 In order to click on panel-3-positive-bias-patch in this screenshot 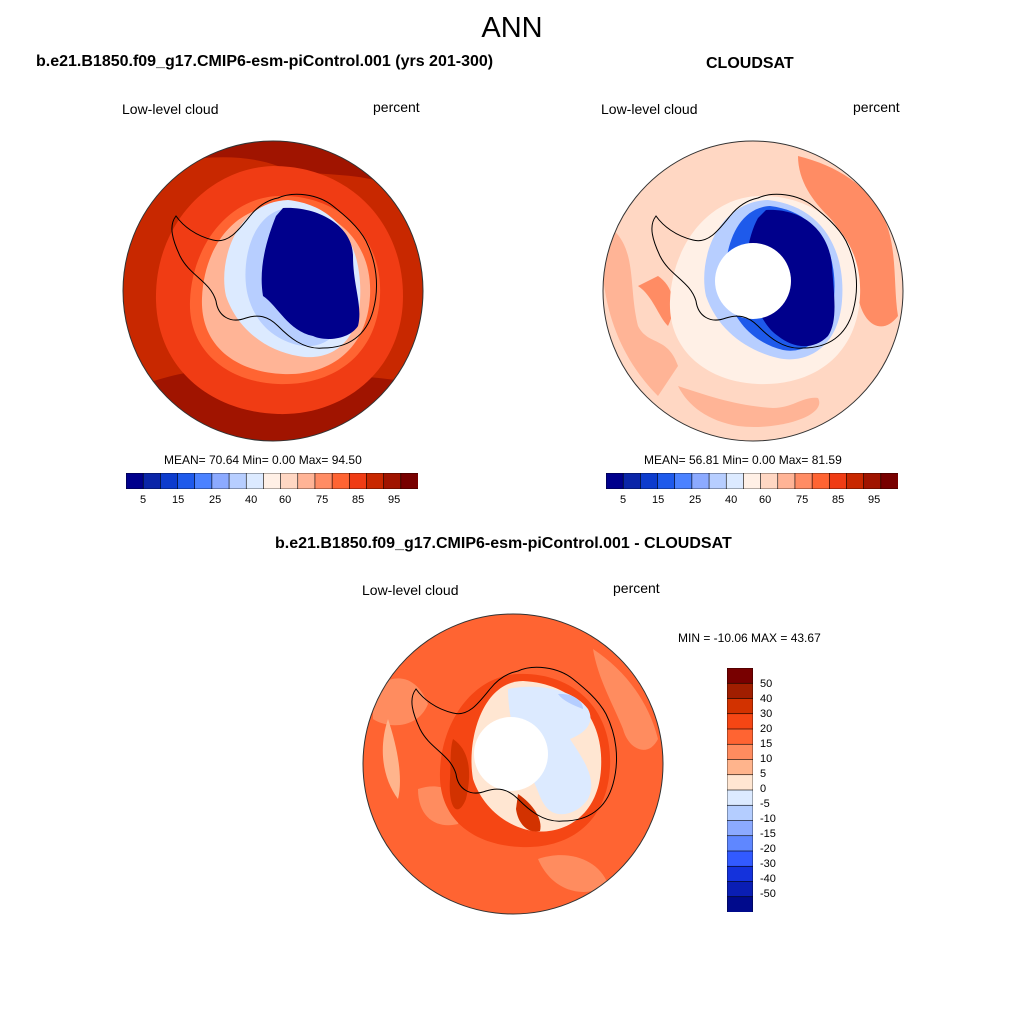, I will do `click(459, 774)`.